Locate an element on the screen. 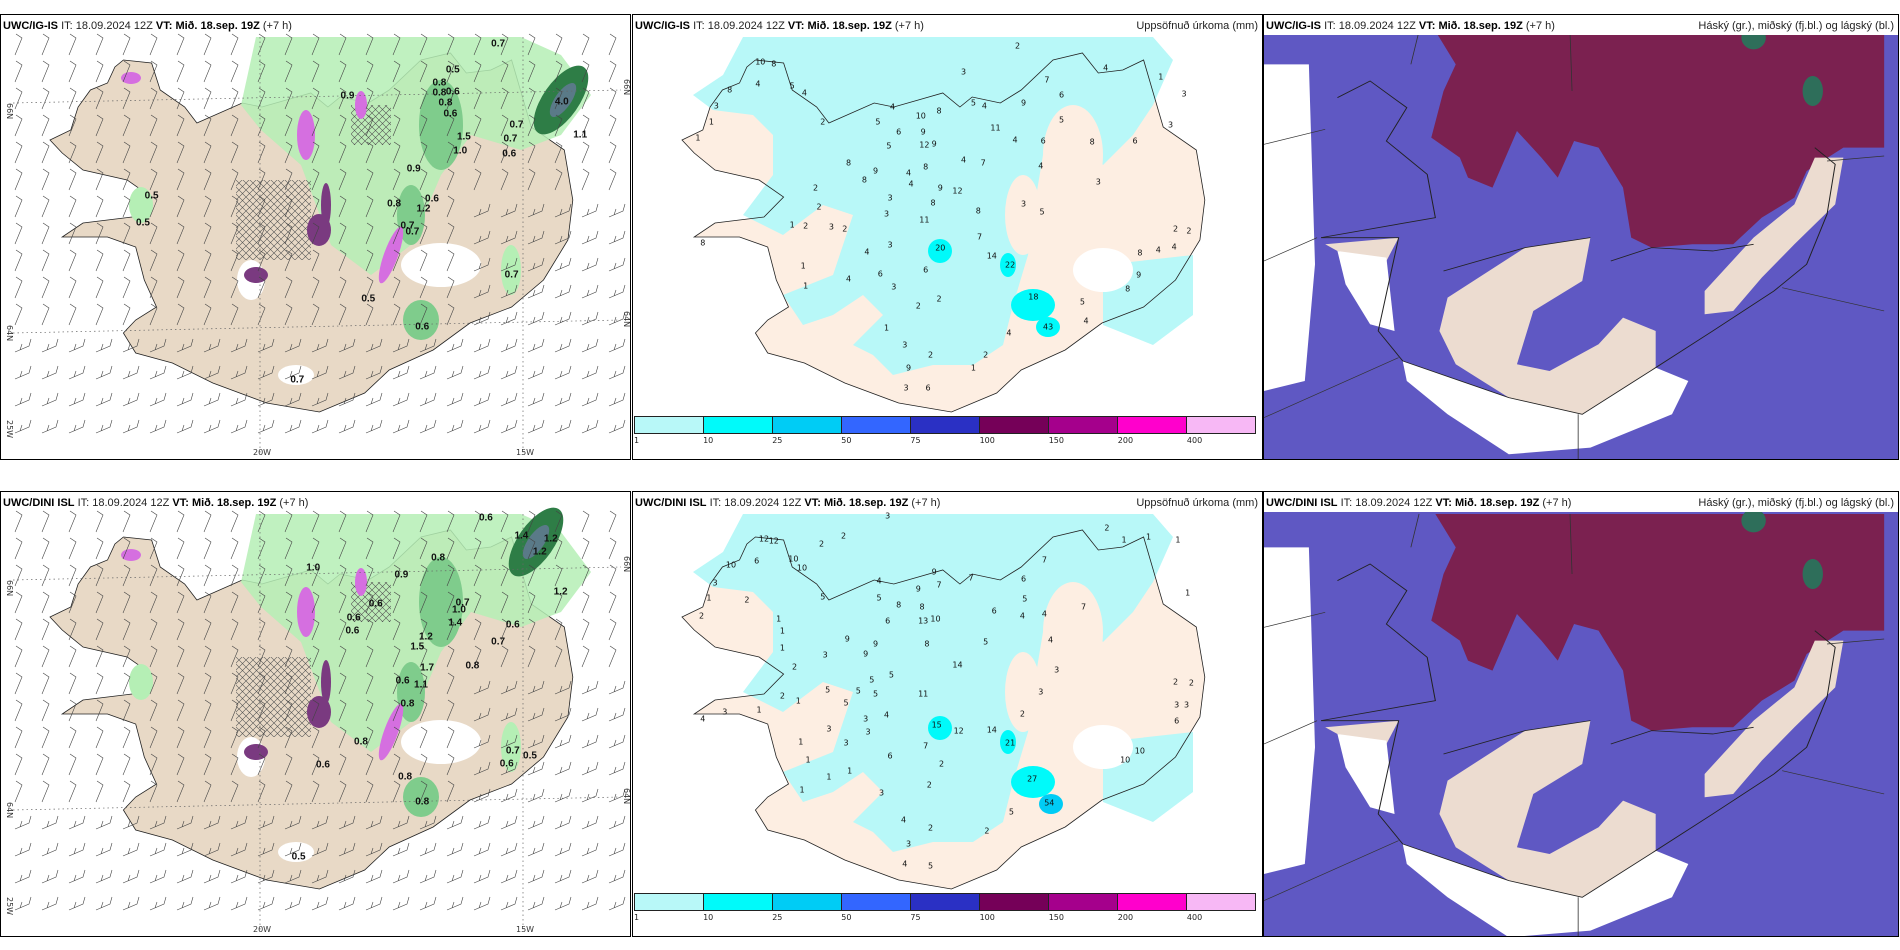 The image size is (1900, 950). precip-value-label: 1.7 is located at coordinates (427, 668).